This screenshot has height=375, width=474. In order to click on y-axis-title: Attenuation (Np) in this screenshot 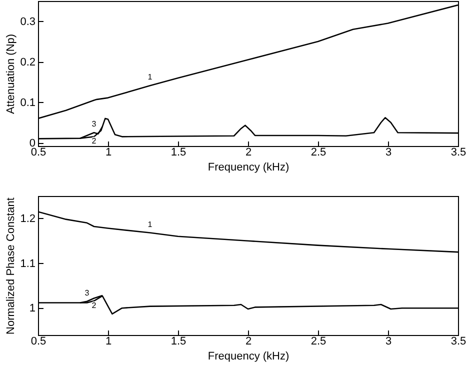, I will do `click(11, 74)`.